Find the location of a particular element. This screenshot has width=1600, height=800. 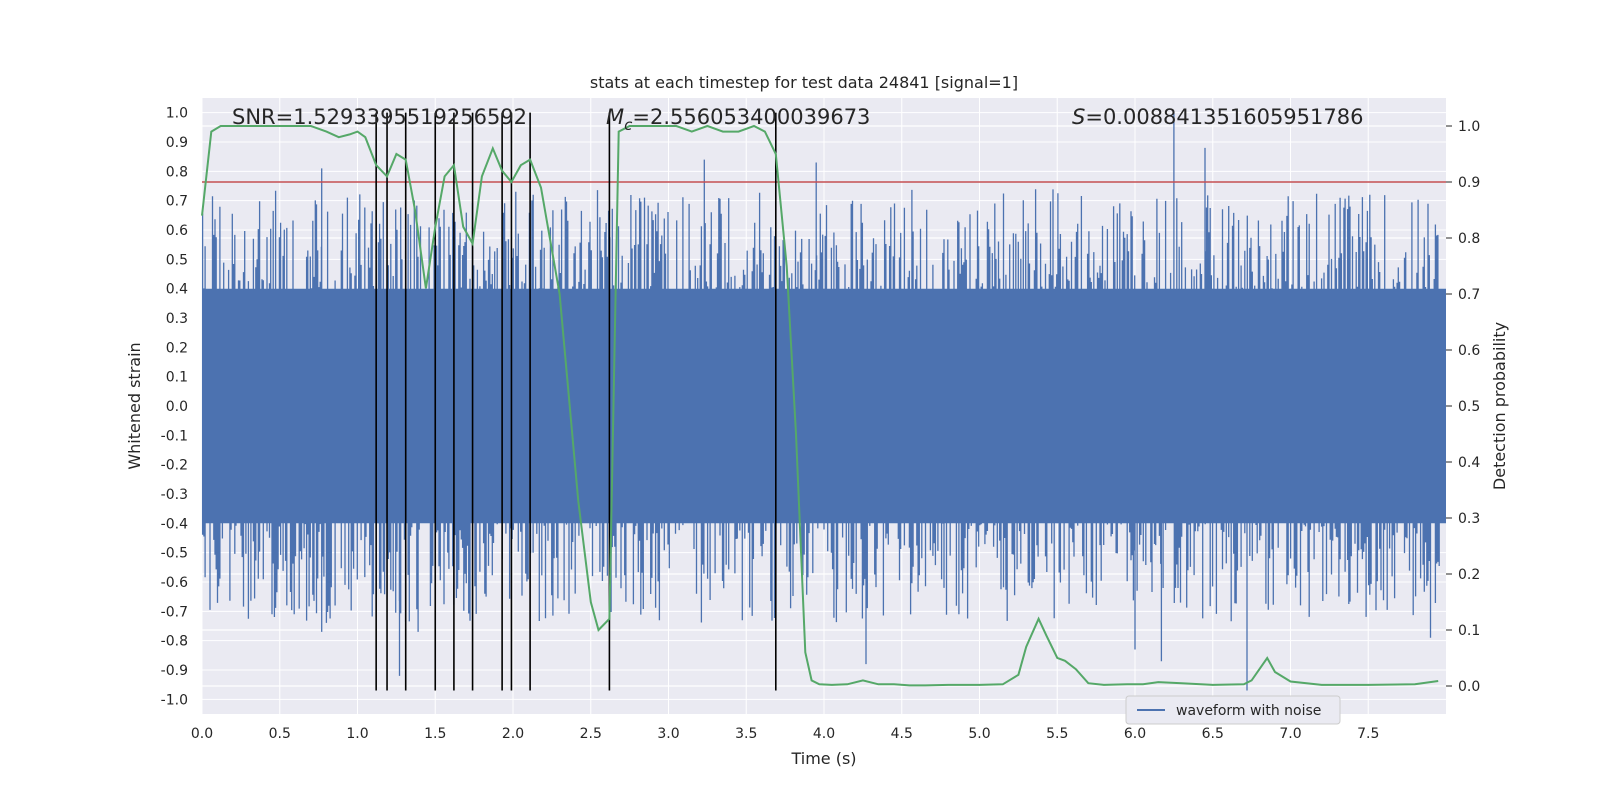

x-tick-label: 3.0 is located at coordinates (668, 734).